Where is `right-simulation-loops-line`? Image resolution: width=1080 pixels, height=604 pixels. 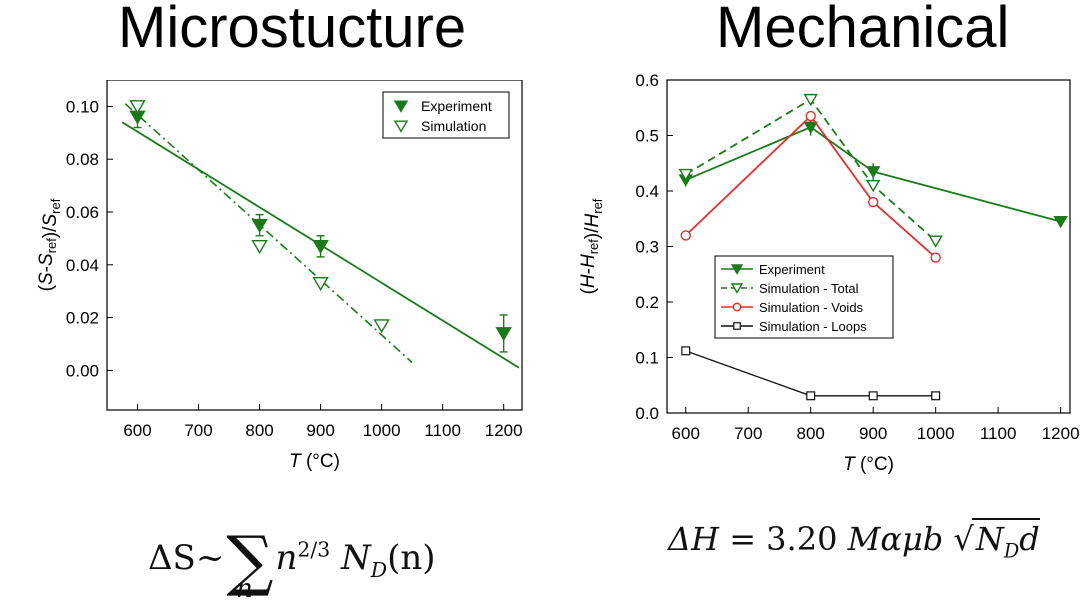 right-simulation-loops-line is located at coordinates (810, 373).